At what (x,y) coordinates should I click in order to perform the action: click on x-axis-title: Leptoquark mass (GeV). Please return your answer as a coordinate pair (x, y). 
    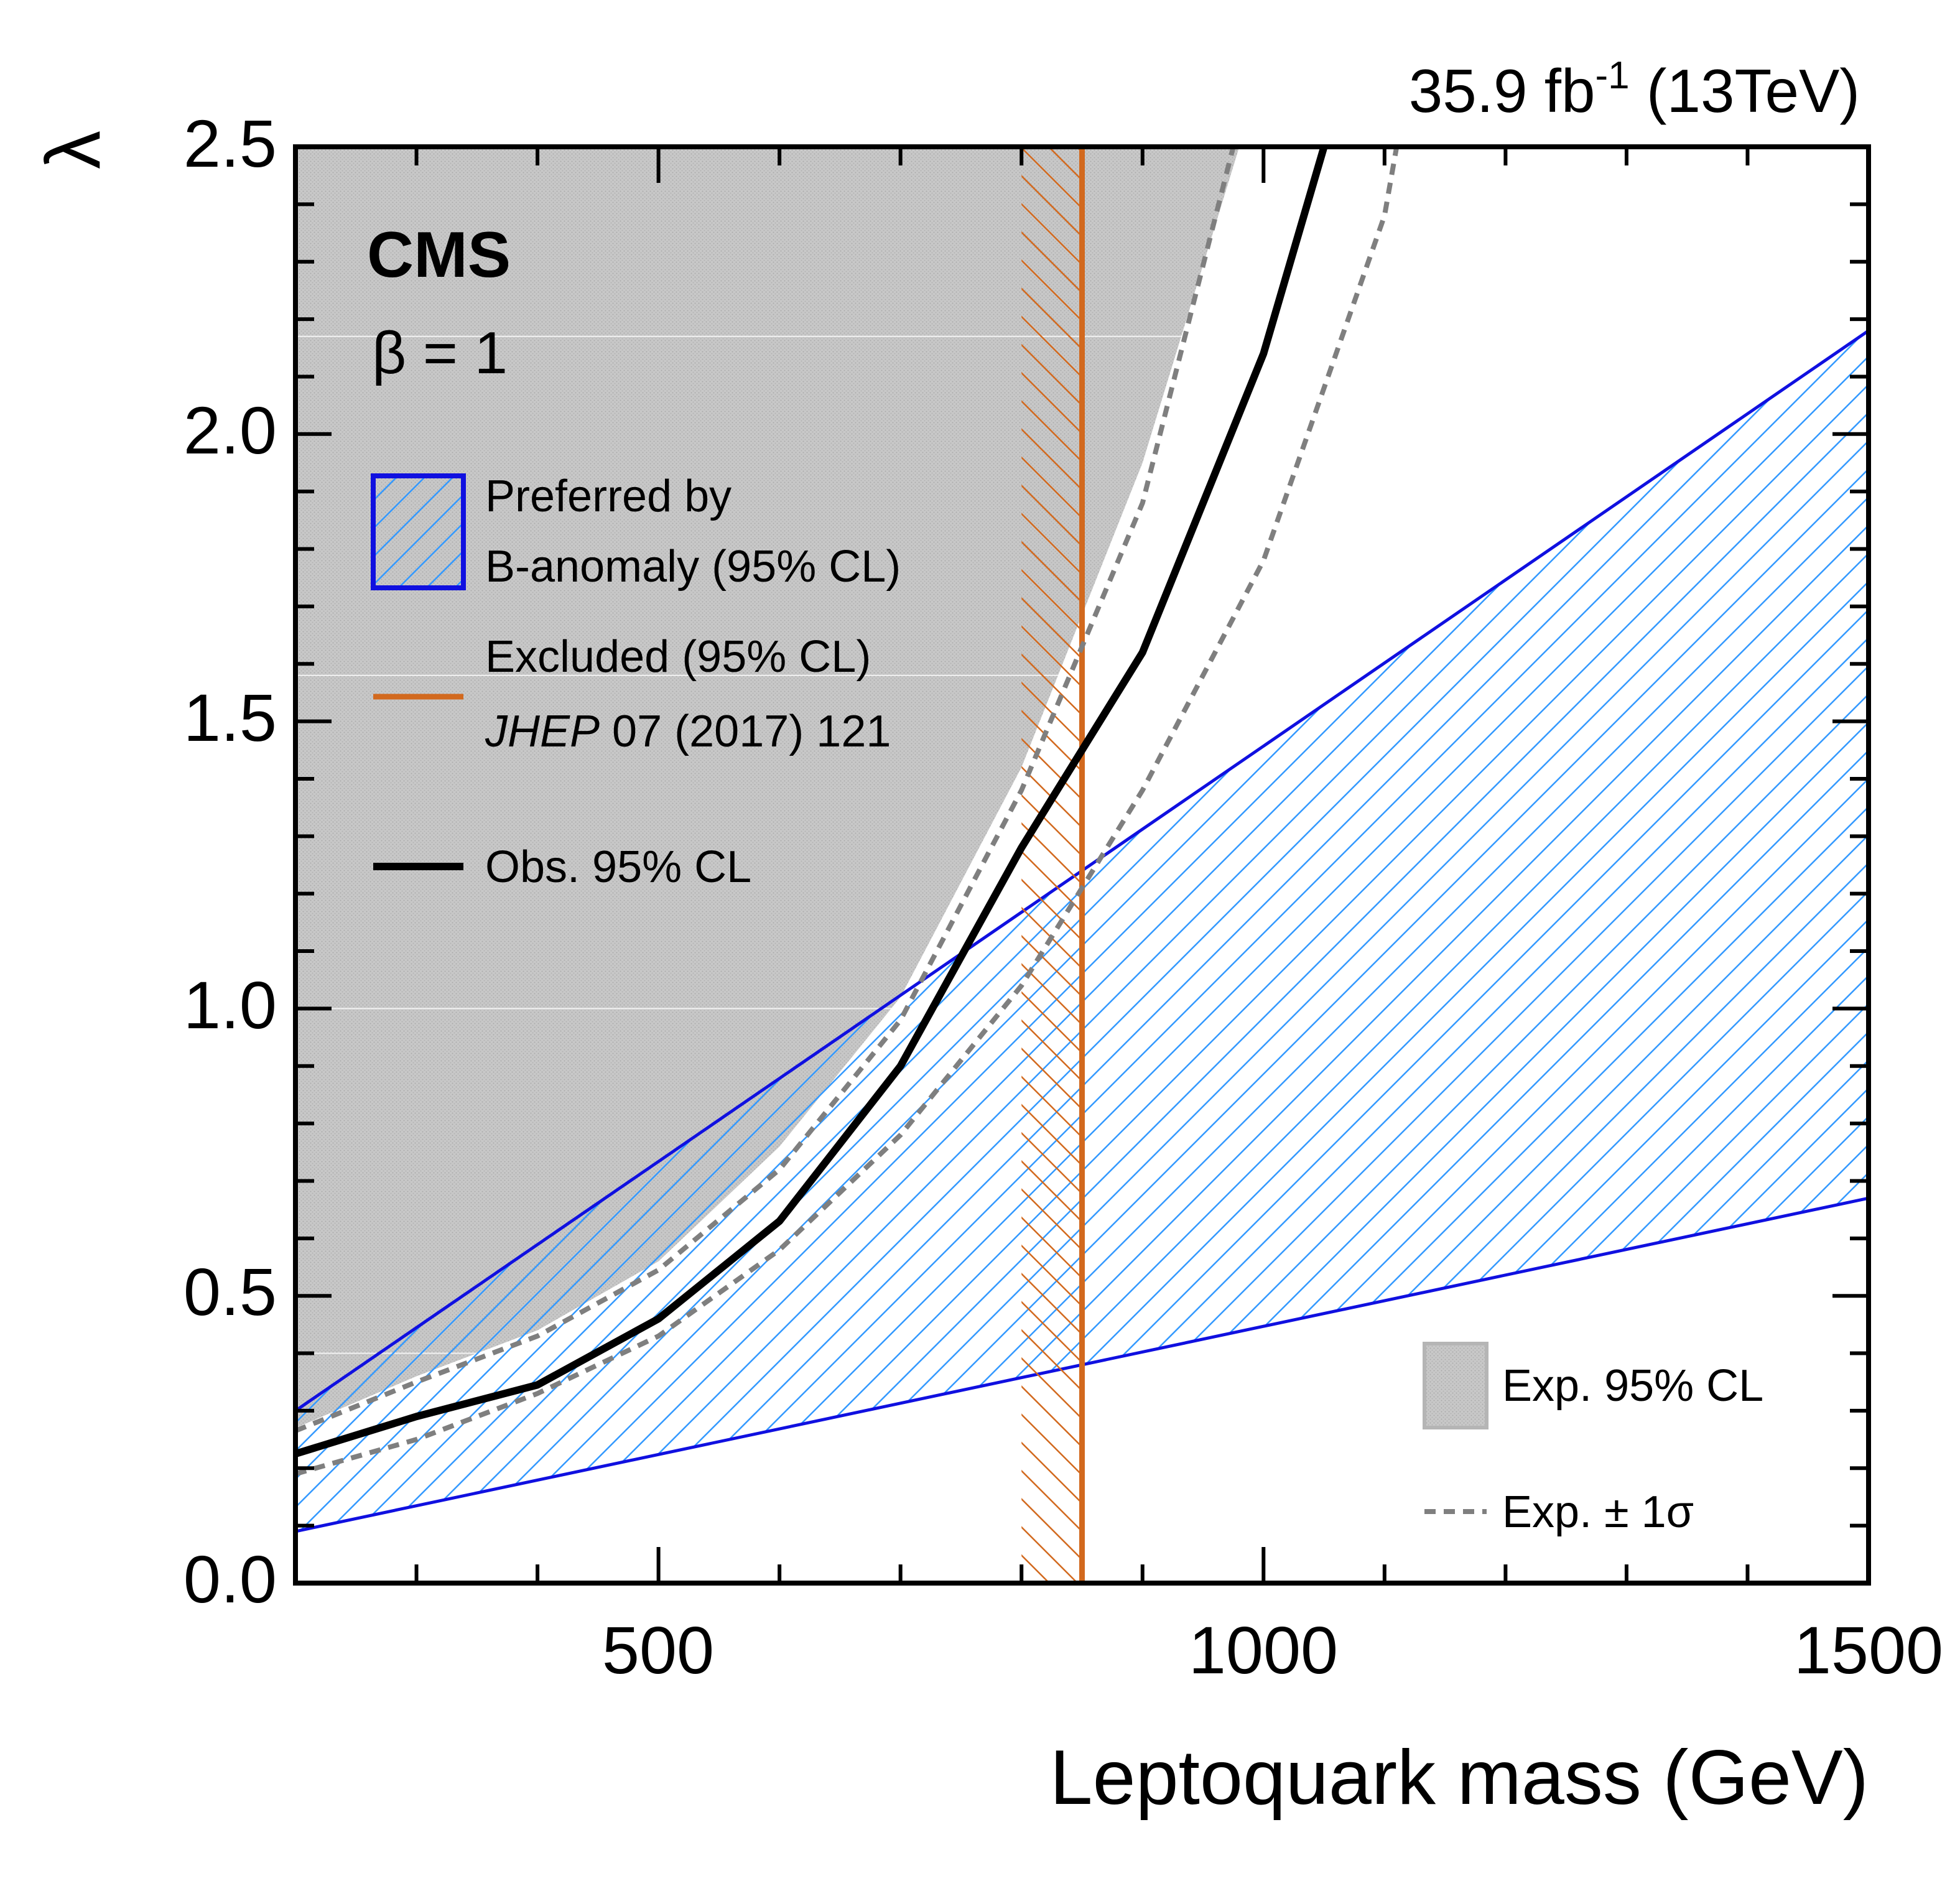
    Looking at the image, I should click on (1459, 1778).